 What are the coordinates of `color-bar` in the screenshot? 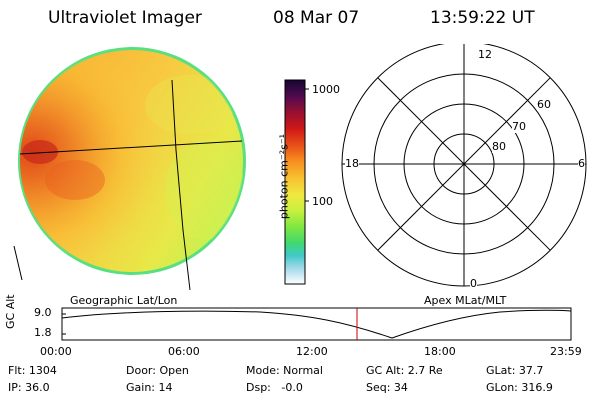 It's located at (296, 182).